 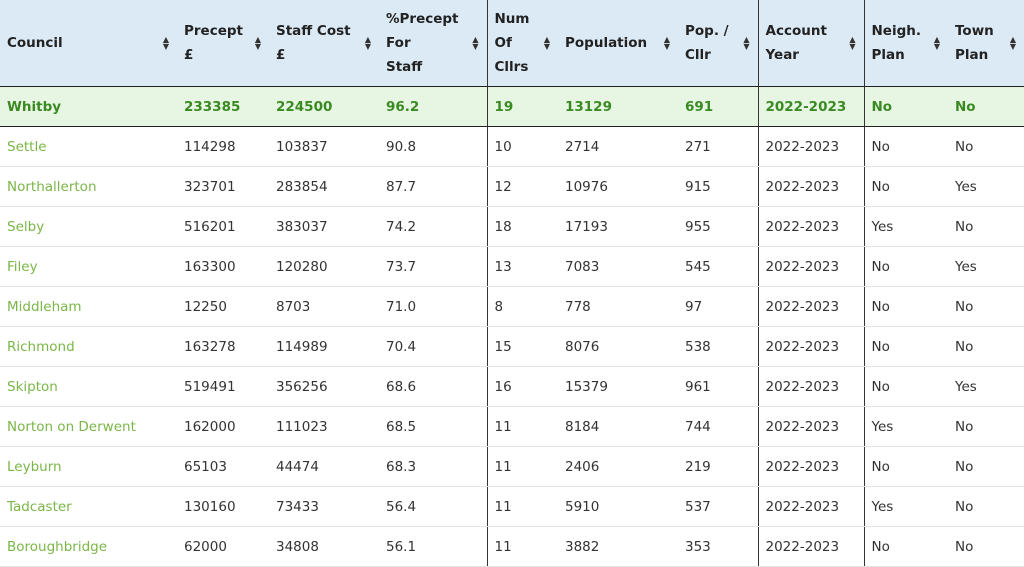 What do you see at coordinates (223, 306) in the screenshot?
I see `cell-precept: 12250` at bounding box center [223, 306].